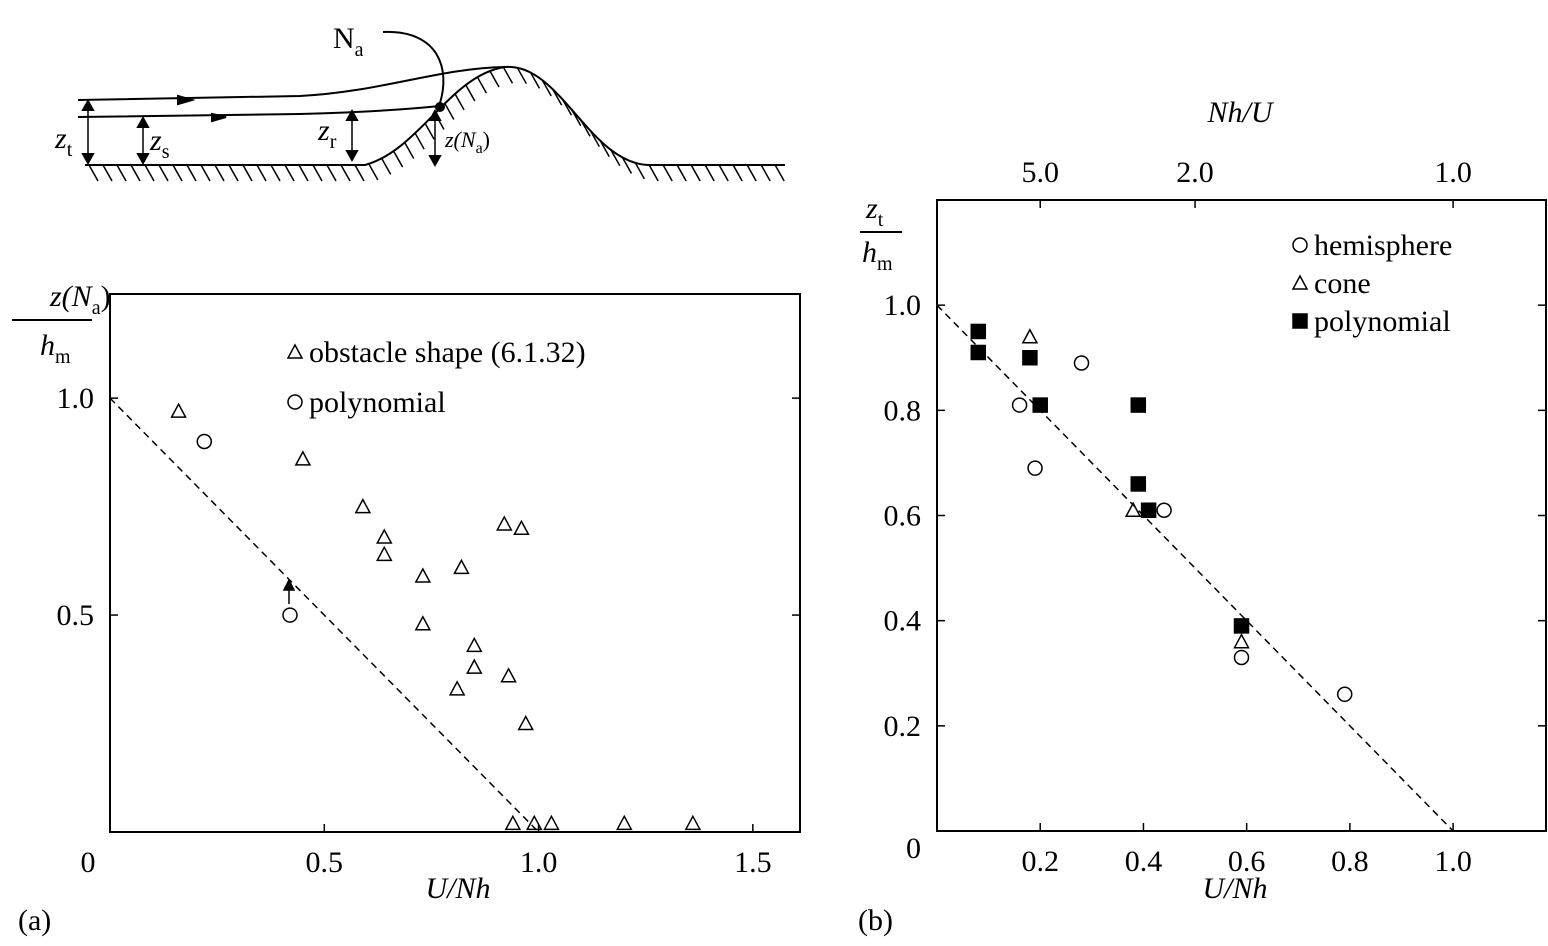 This screenshot has height=946, width=1548. What do you see at coordinates (903, 621) in the screenshot?
I see `y-tick-label: 0.4` at bounding box center [903, 621].